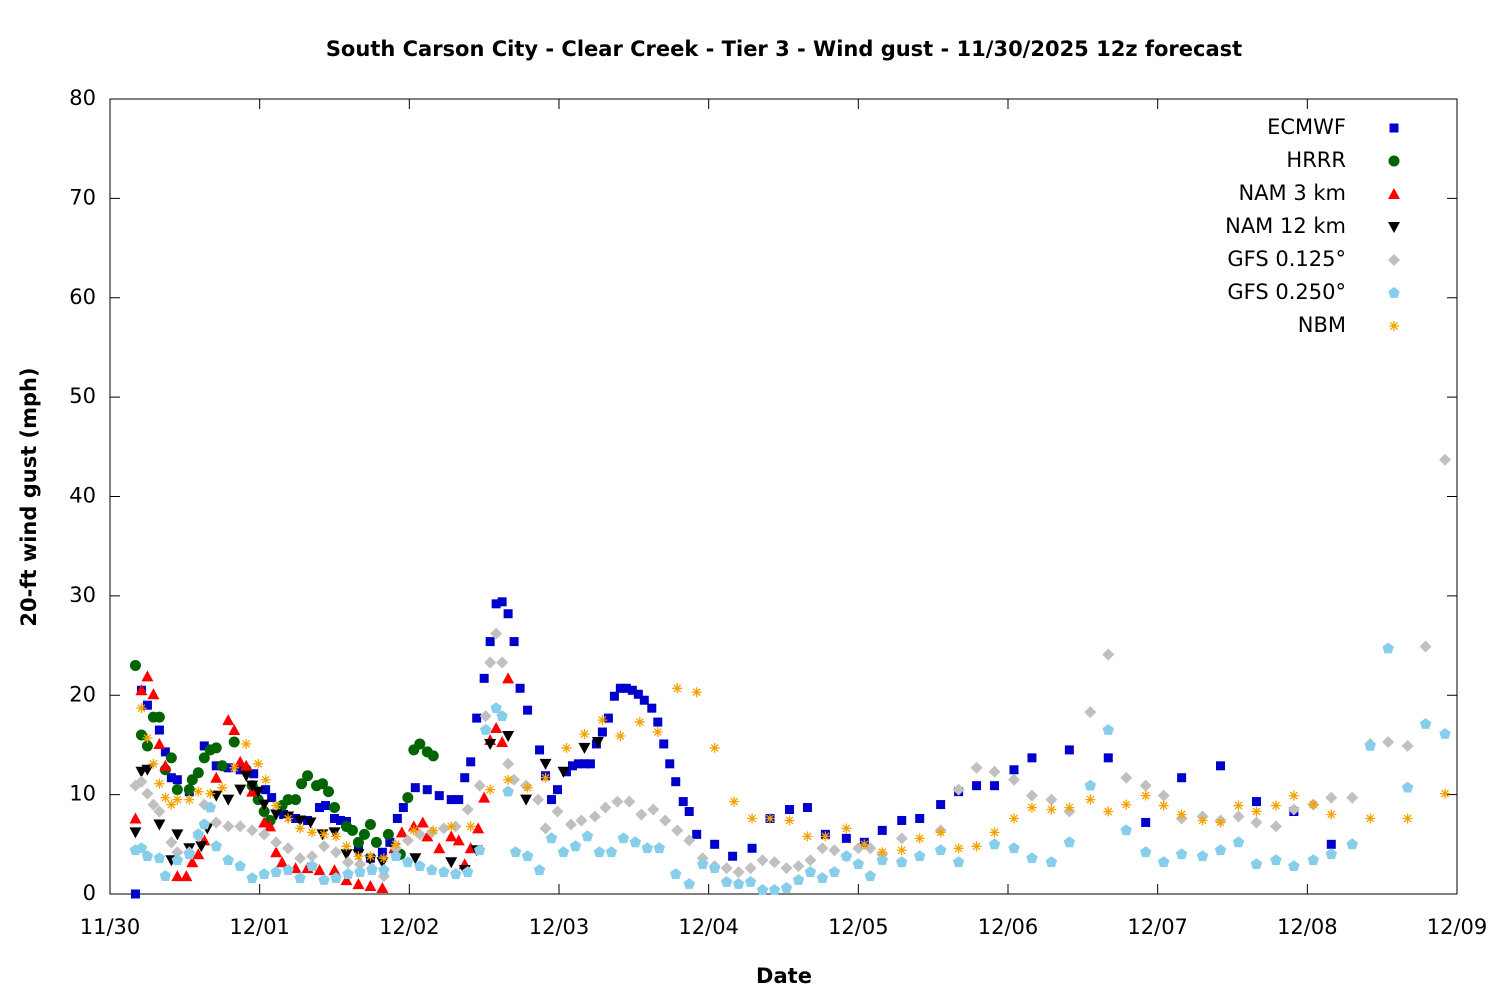 The image size is (1500, 1000). I want to click on x-tick-label: 12/04, so click(708, 927).